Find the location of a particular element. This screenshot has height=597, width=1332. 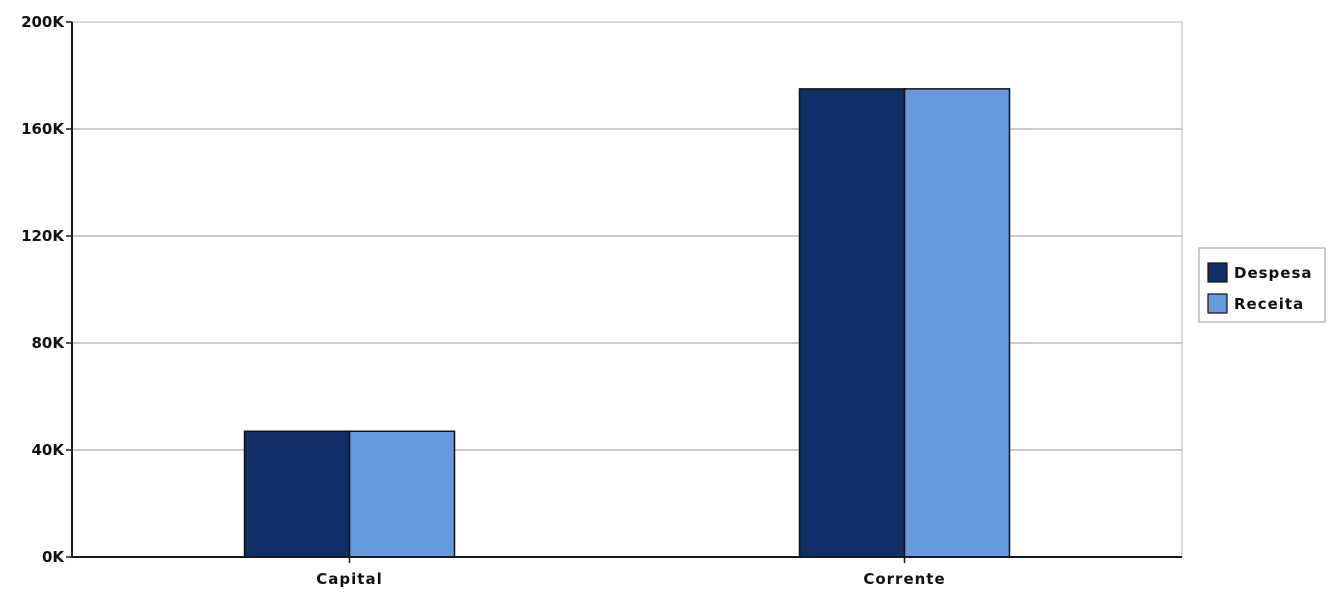

y-tick-label: 80K is located at coordinates (49, 343).